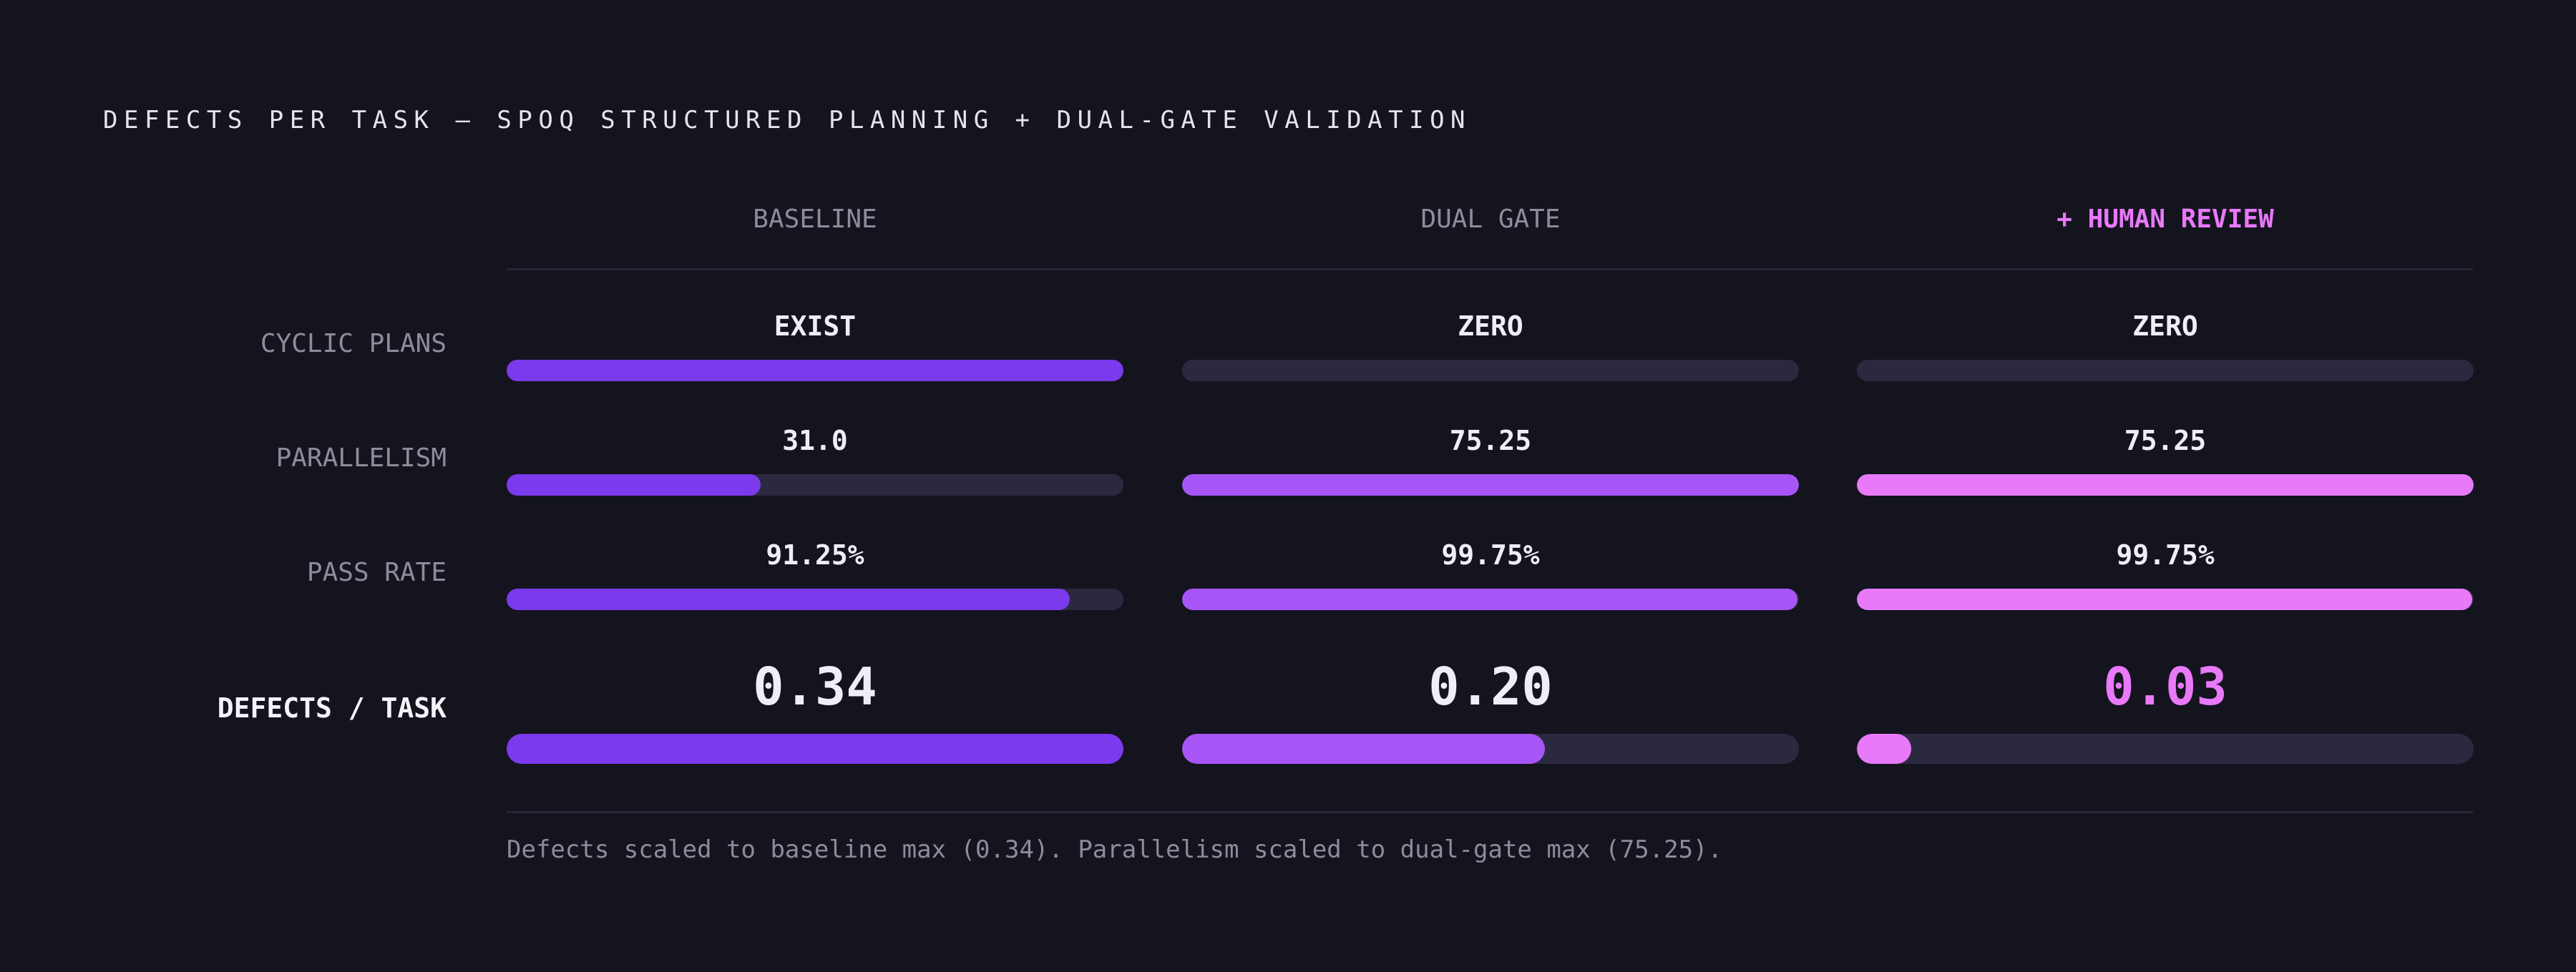 This screenshot has width=2576, height=972. What do you see at coordinates (2165, 687) in the screenshot?
I see `value-defects-human-review: 0.03` at bounding box center [2165, 687].